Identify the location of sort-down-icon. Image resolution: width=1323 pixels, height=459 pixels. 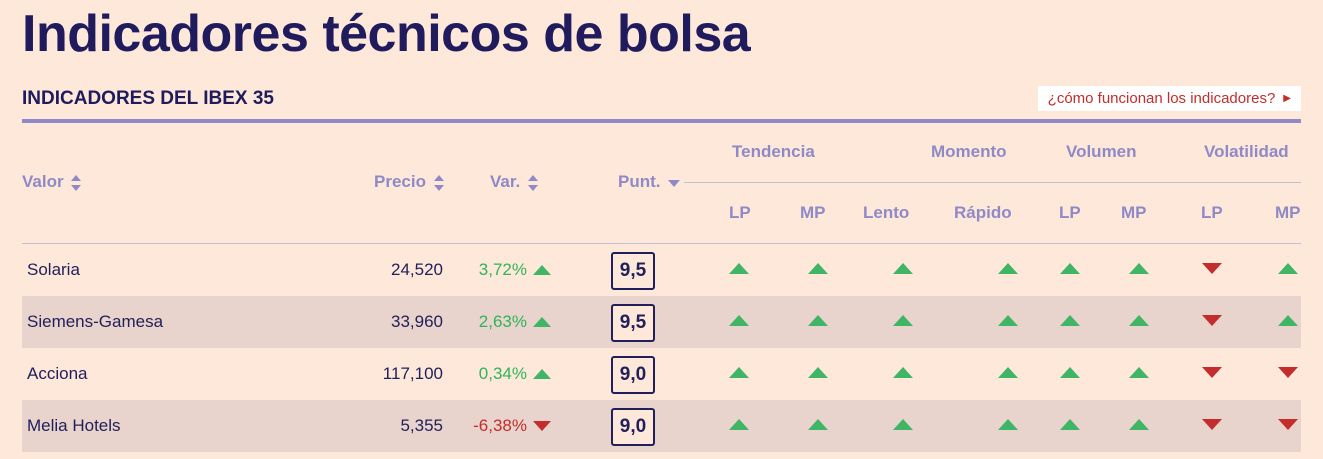
(674, 183).